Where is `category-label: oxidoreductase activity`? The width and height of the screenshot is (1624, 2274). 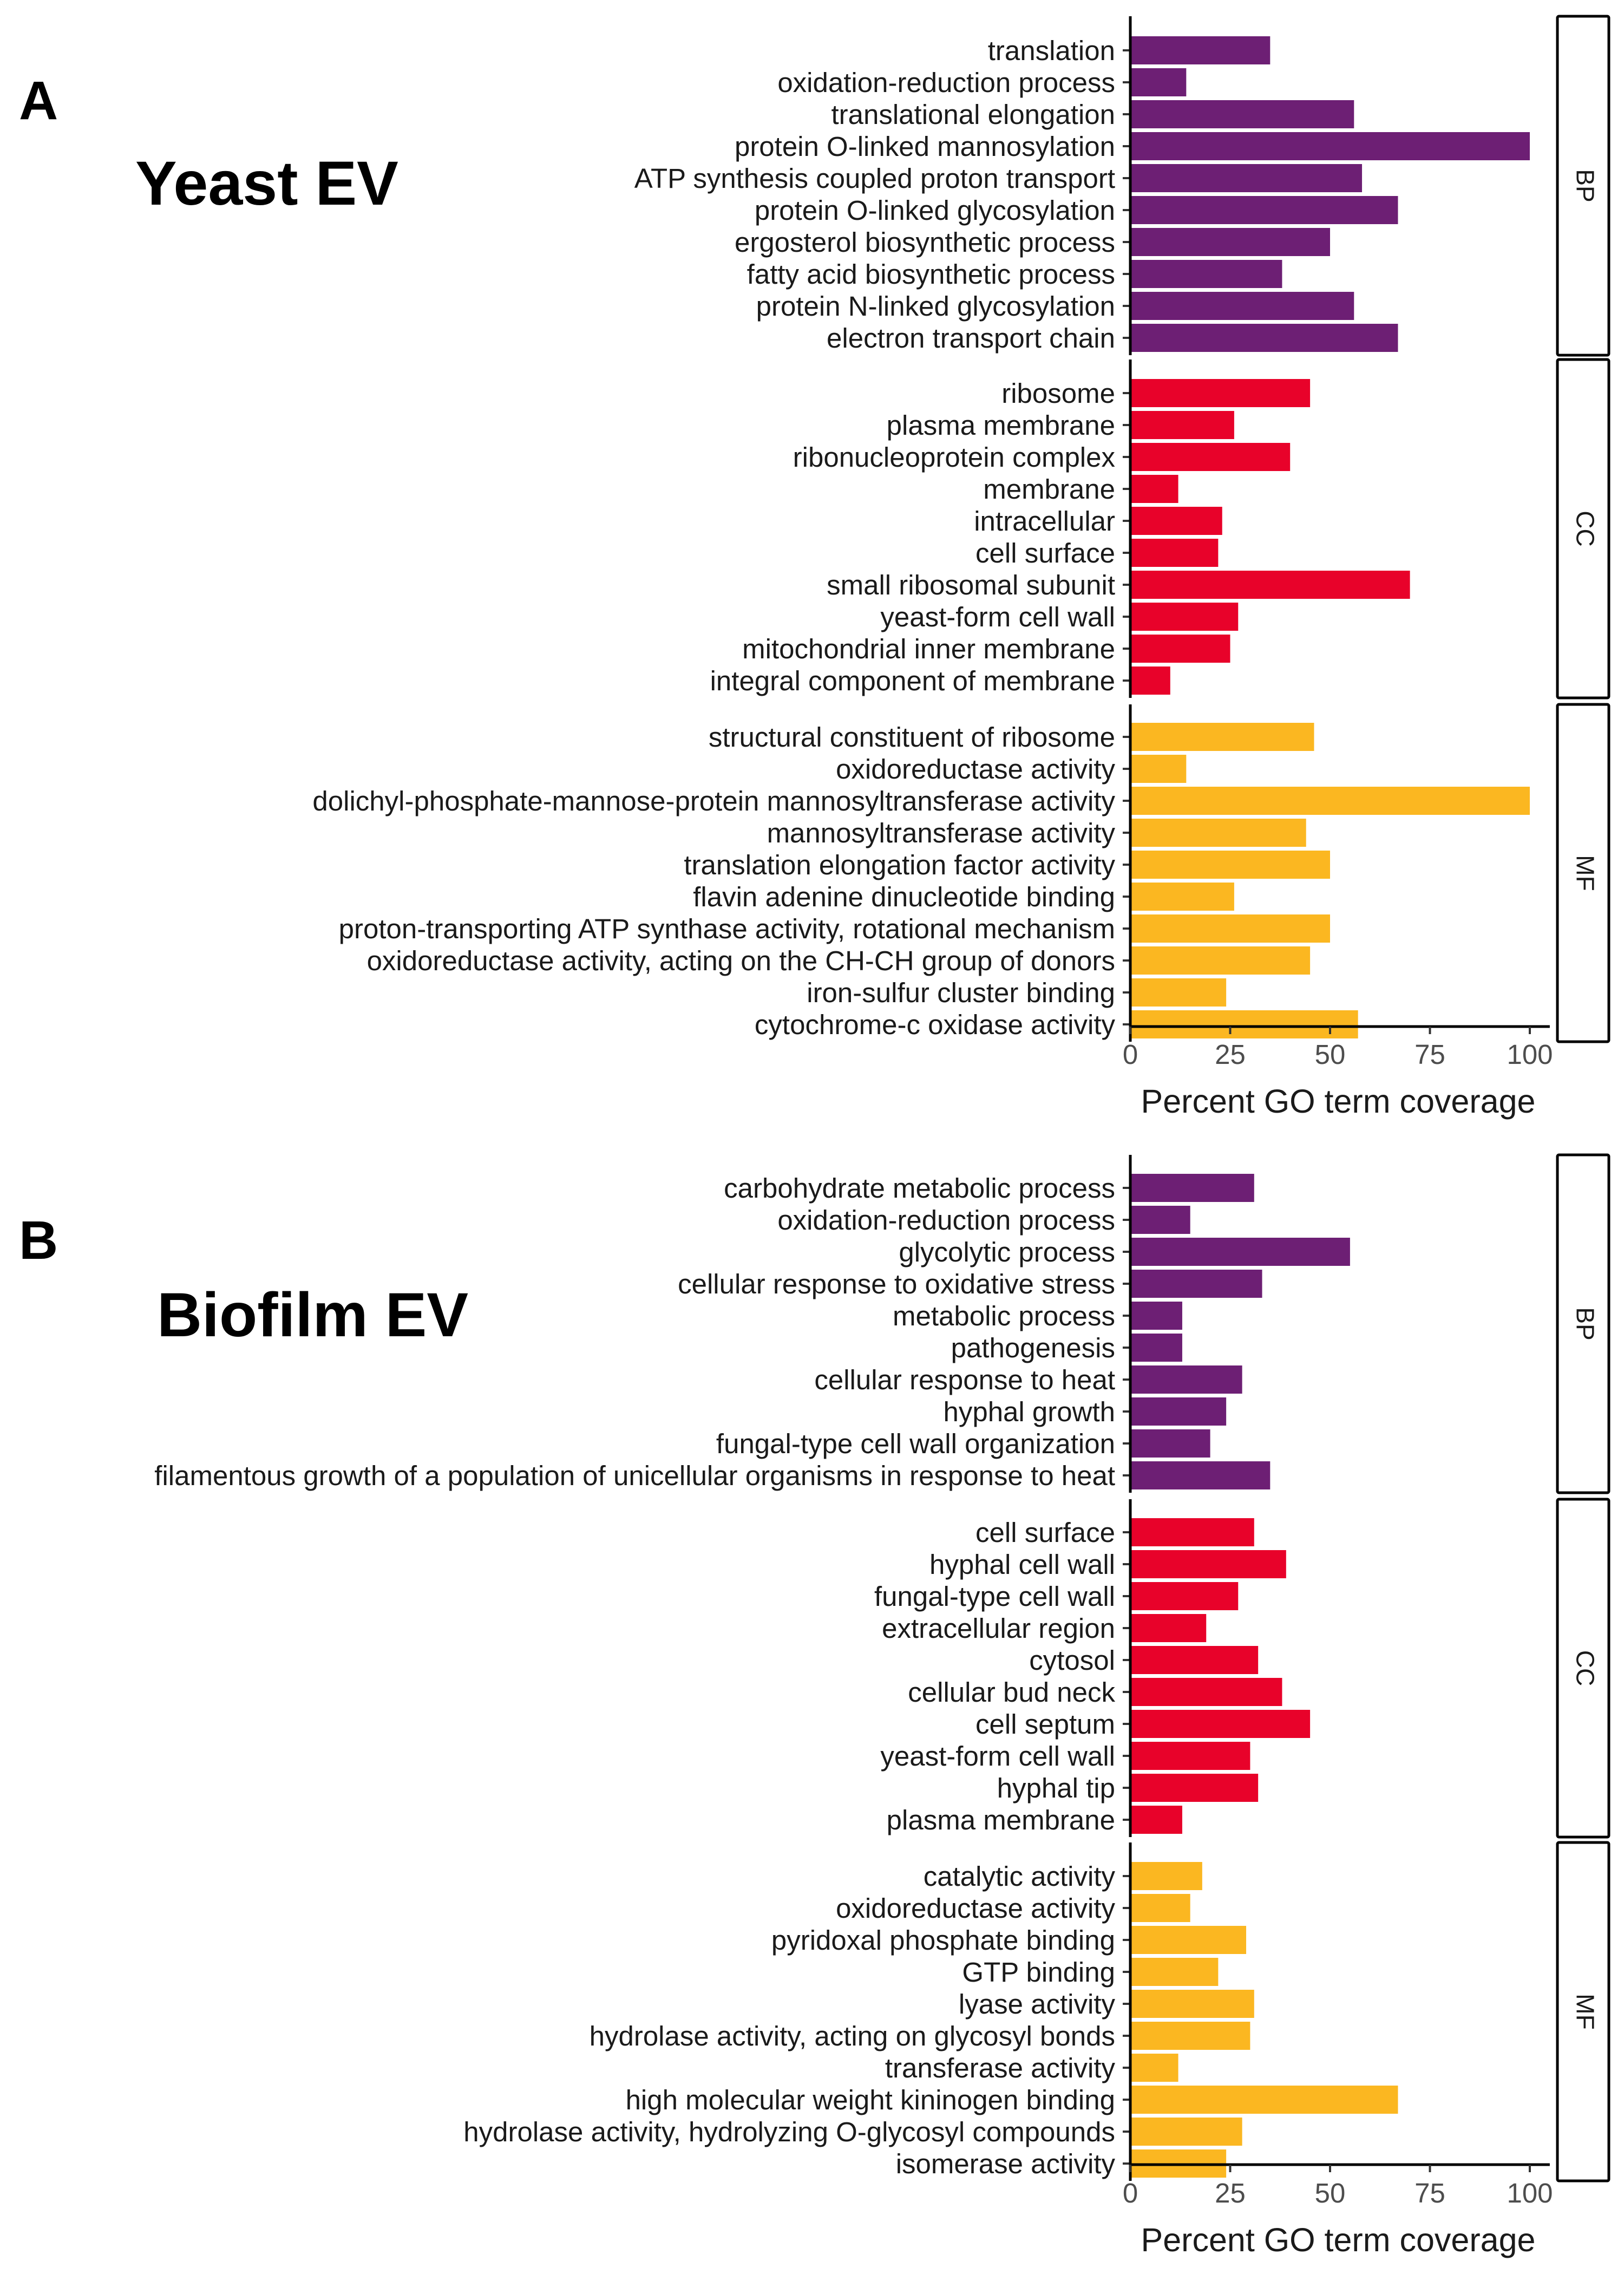
category-label: oxidoreductase activity is located at coordinates (976, 769).